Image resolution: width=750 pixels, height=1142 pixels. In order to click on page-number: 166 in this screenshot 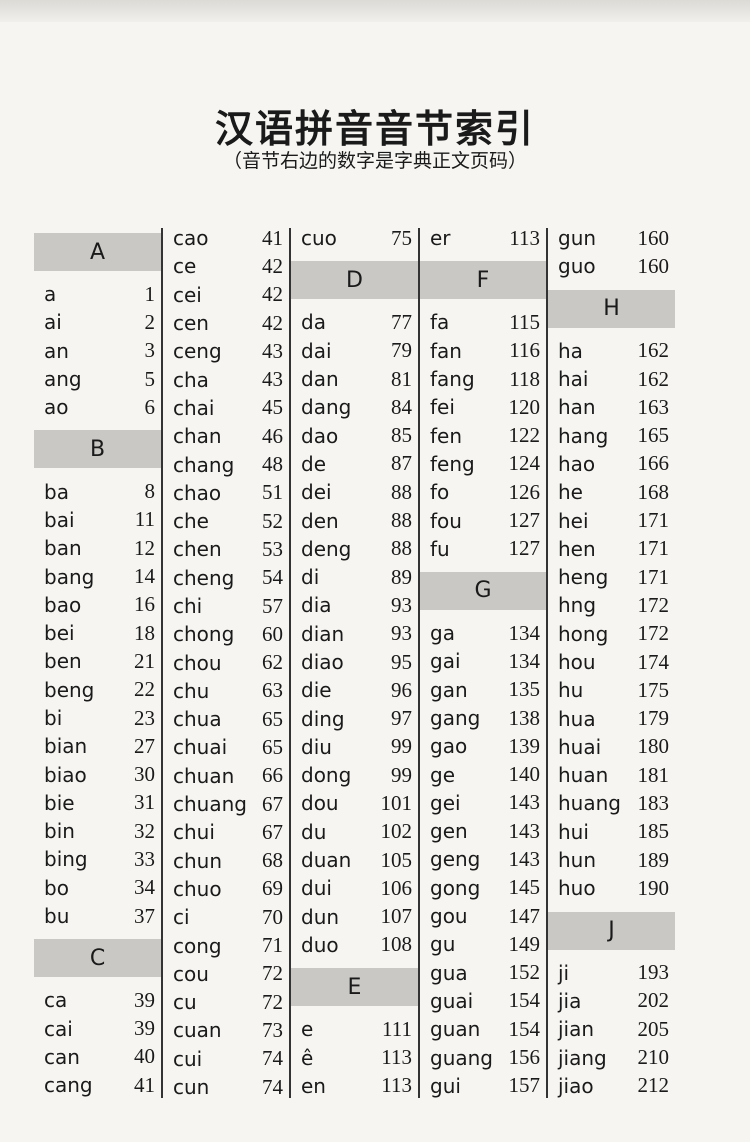, I will do `click(653, 463)`.